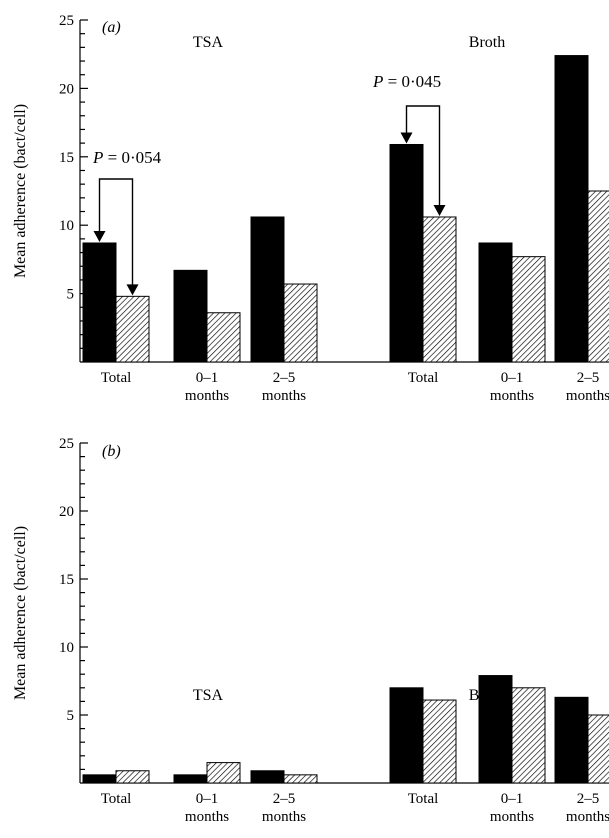 The width and height of the screenshot is (609, 838). Describe the element at coordinates (111, 27) in the screenshot. I see `panel-label: (a)` at that location.